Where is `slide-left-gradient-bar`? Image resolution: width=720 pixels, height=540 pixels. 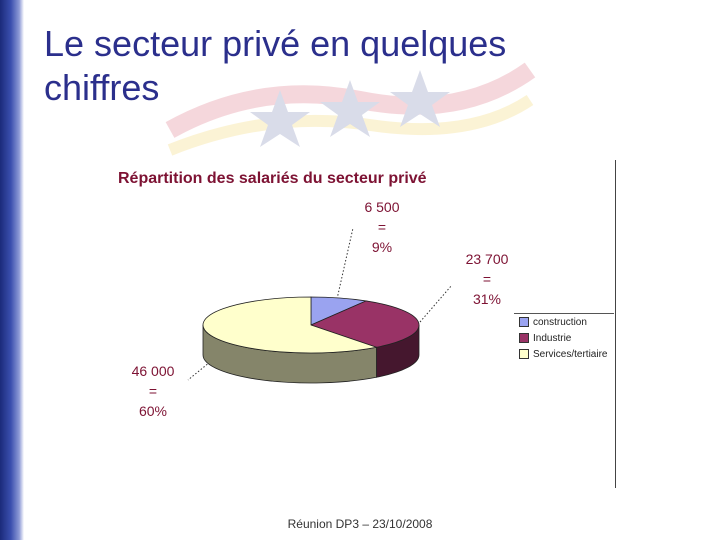 slide-left-gradient-bar is located at coordinates (12, 270).